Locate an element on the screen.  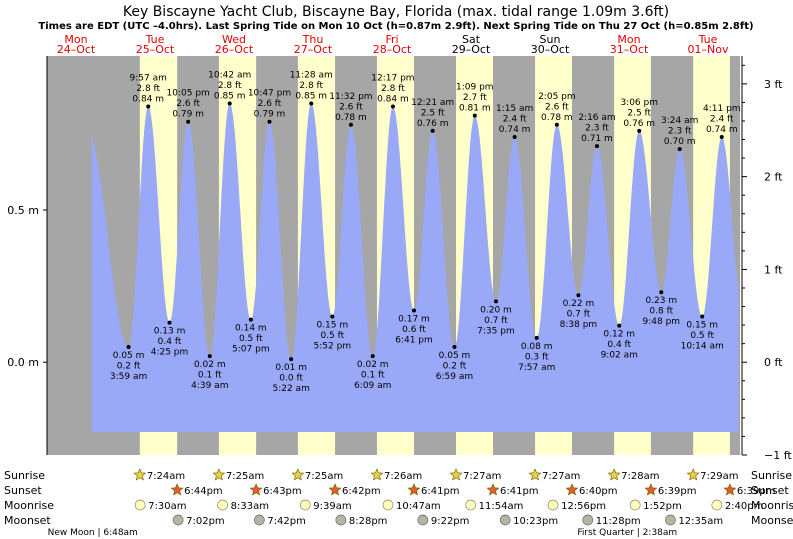
moonset-time-5: 11:28pm is located at coordinates (618, 521).